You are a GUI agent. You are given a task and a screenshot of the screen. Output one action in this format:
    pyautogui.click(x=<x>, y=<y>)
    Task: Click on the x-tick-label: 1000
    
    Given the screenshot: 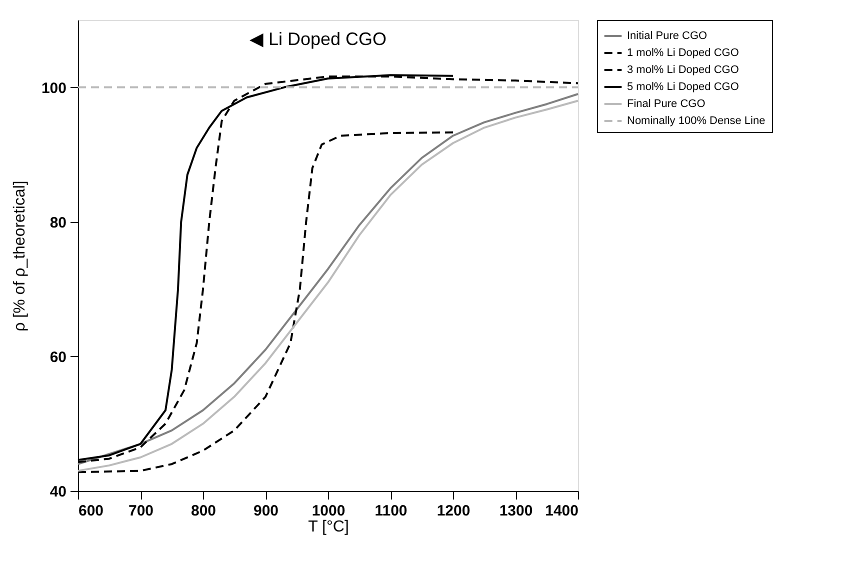 What is the action you would take?
    pyautogui.click(x=329, y=511)
    